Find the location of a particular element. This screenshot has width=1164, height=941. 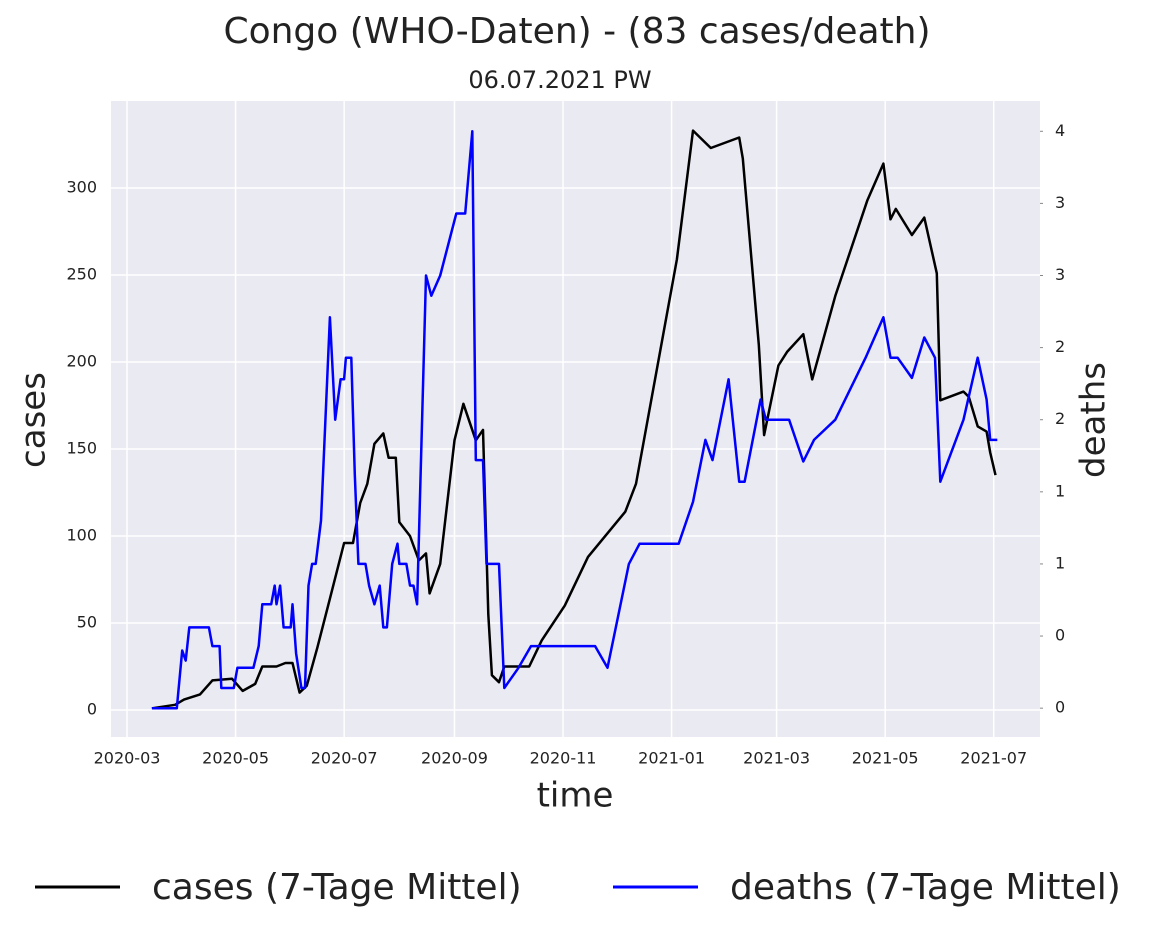

x-tick-label: 2021-01 is located at coordinates (671, 758).